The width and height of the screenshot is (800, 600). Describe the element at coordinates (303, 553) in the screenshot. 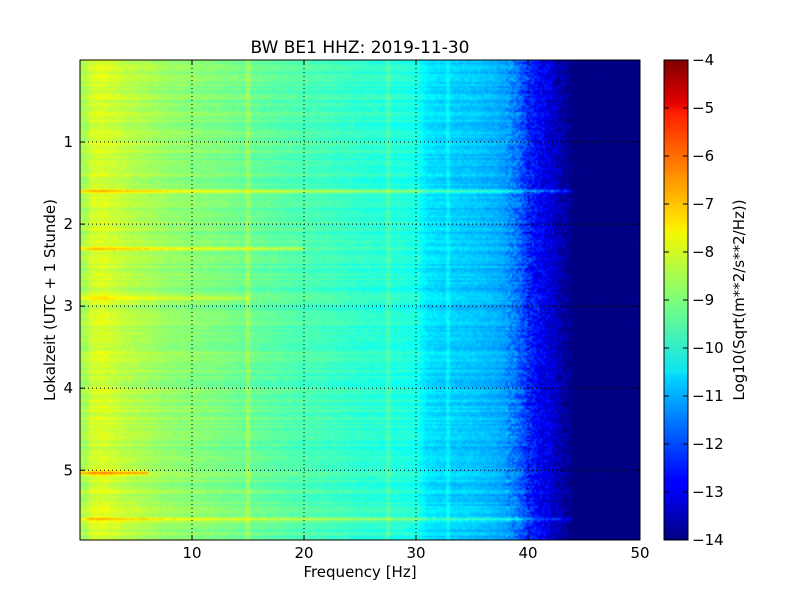

I see `x-tick-label: 20` at that location.